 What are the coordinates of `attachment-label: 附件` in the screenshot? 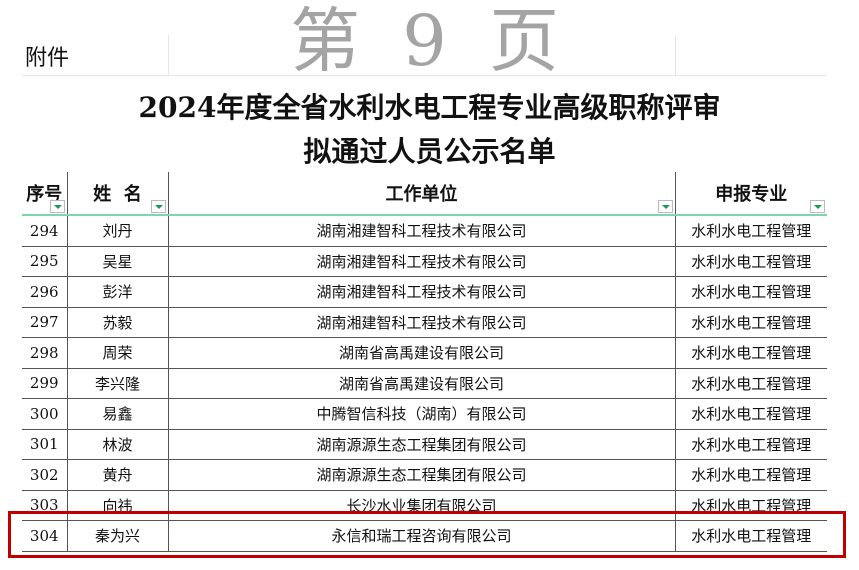 It's located at (47, 58).